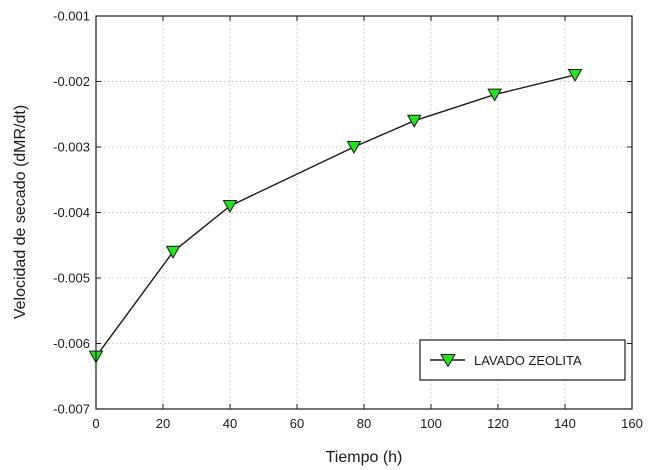 The height and width of the screenshot is (470, 669). What do you see at coordinates (297, 423) in the screenshot?
I see `x-tick-label: 60` at bounding box center [297, 423].